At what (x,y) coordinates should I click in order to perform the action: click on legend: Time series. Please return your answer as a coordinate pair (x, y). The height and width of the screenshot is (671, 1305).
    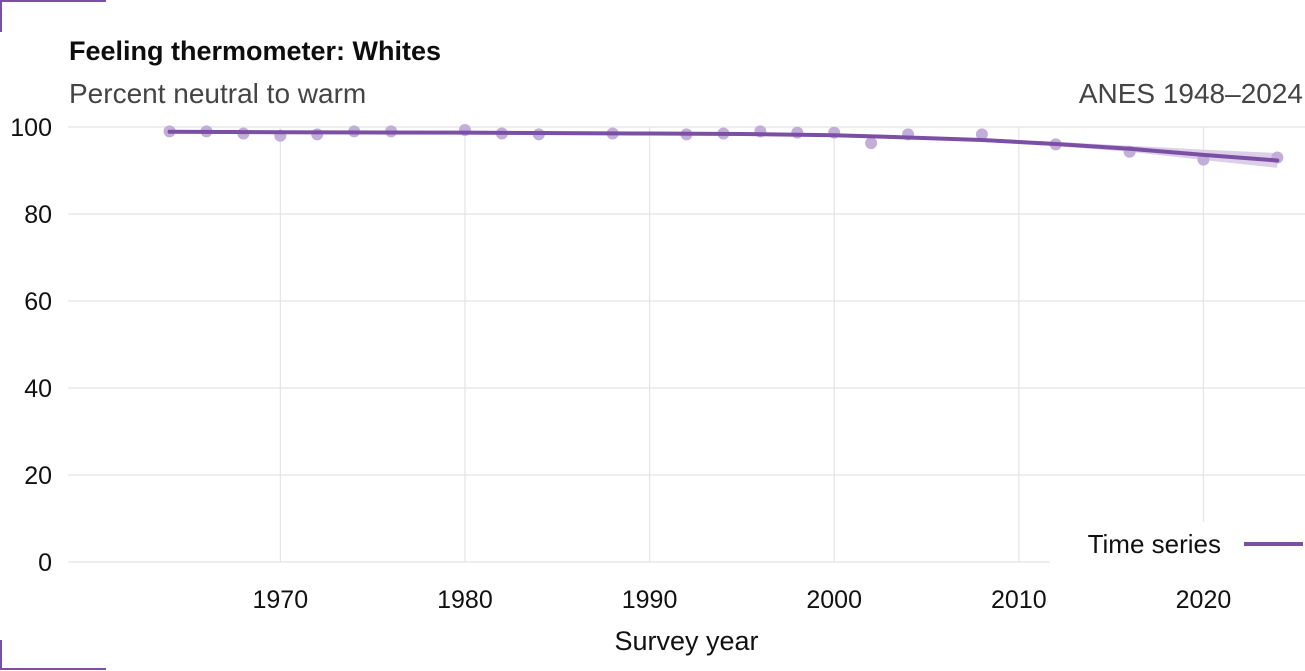
    Looking at the image, I should click on (1177, 544).